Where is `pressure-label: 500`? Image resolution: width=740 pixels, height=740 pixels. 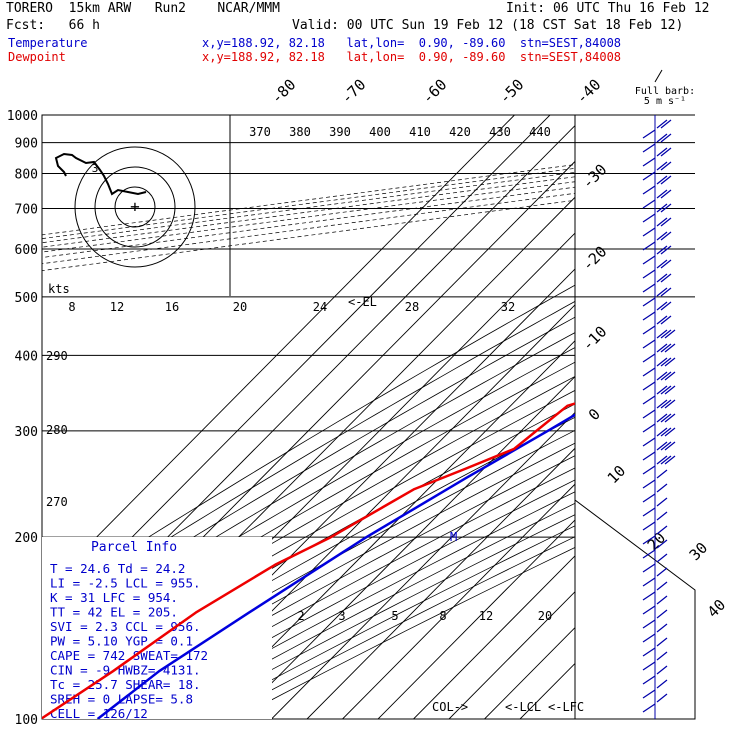 pressure-label: 500 is located at coordinates (26, 298).